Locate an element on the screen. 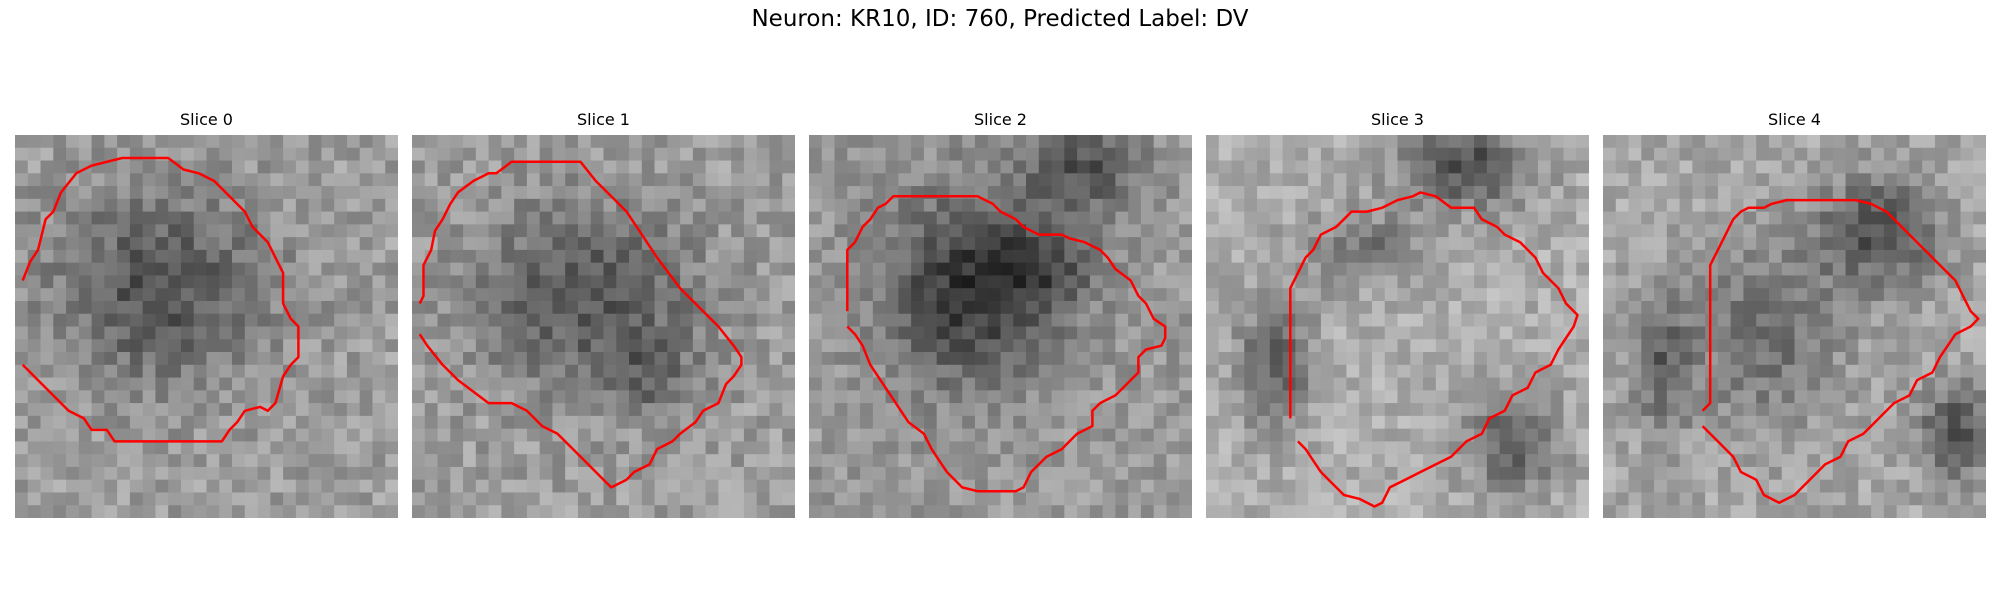 This screenshot has height=600, width=2000. slice-title: Slice 4 is located at coordinates (1794, 119).